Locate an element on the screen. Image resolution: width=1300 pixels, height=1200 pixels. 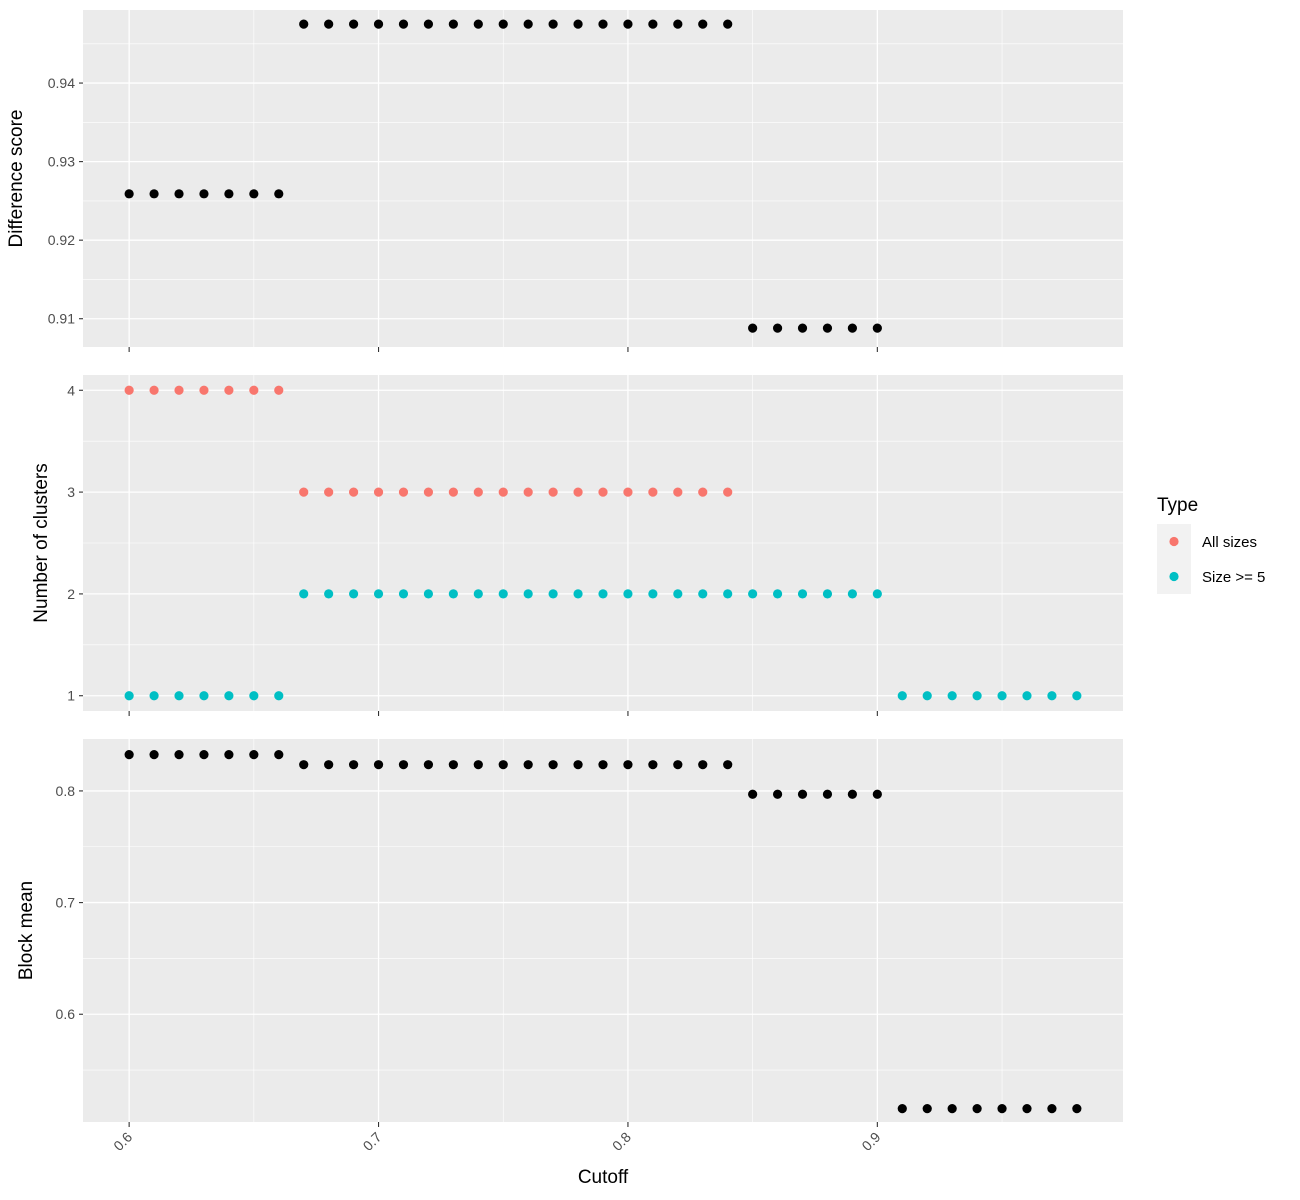
legend-label: All sizes is located at coordinates (1229, 542).